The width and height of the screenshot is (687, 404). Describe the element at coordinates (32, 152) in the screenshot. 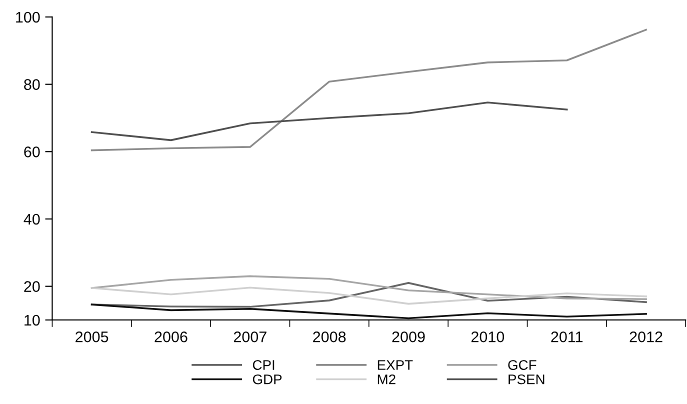

I see `y-tick-label: 60` at that location.